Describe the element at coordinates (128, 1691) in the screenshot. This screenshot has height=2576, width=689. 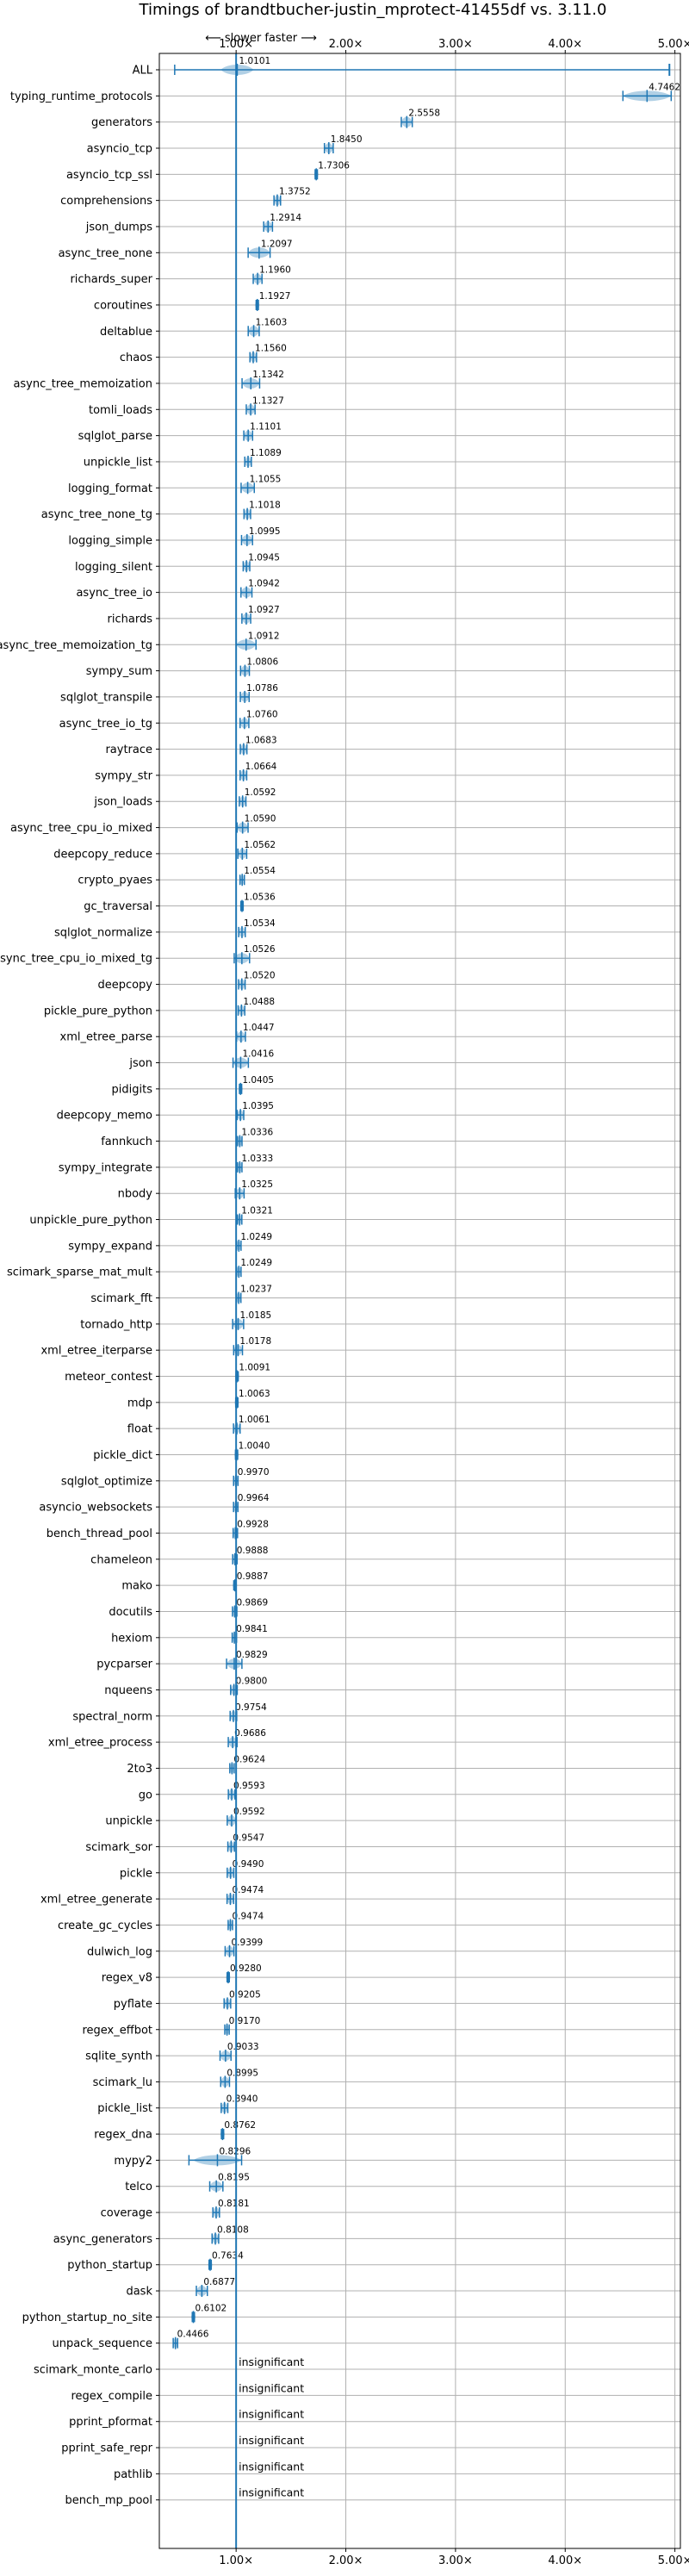
I see `benchmark-label: nqueens` at that location.